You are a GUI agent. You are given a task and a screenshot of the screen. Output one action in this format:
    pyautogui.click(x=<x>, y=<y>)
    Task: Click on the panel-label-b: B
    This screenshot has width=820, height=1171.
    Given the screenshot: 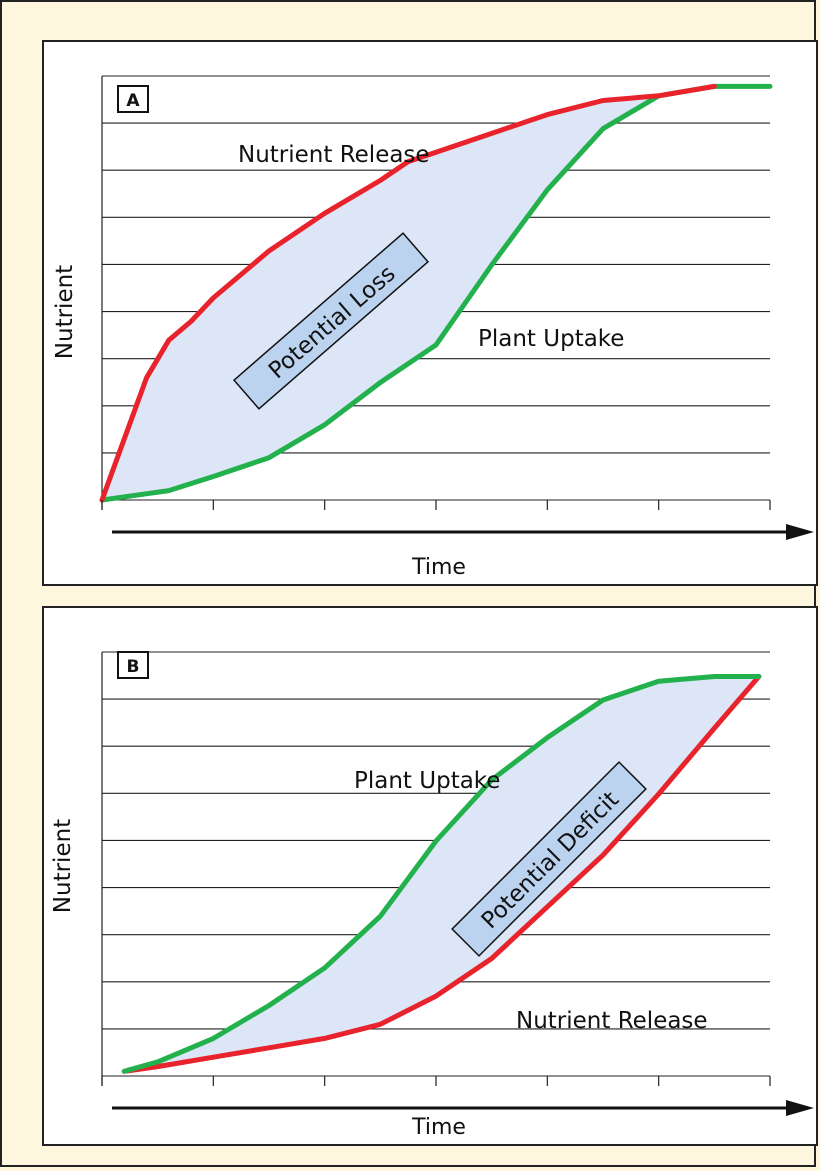 What is the action you would take?
    pyautogui.click(x=133, y=667)
    